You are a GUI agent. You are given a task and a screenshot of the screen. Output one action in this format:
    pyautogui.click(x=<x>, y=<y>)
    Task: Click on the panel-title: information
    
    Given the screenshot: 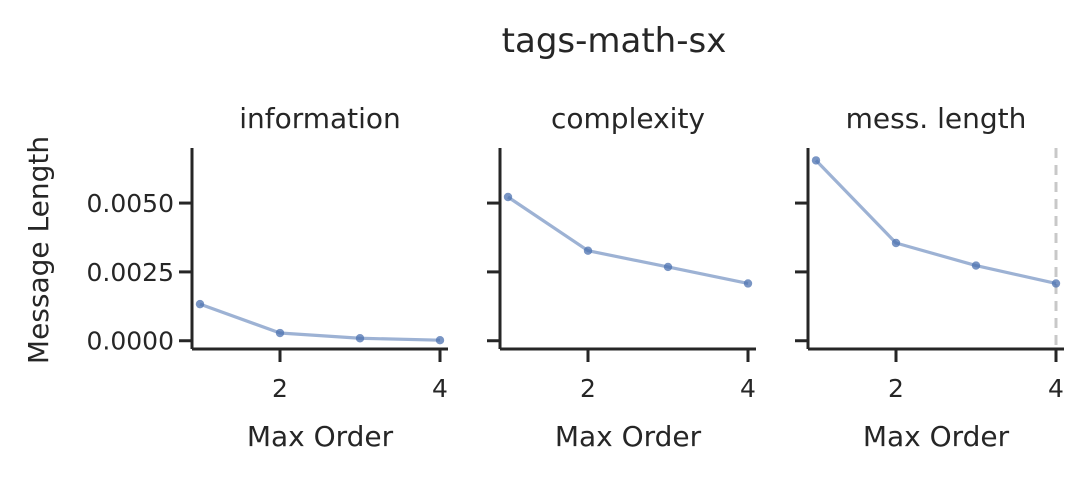 What is the action you would take?
    pyautogui.click(x=320, y=118)
    